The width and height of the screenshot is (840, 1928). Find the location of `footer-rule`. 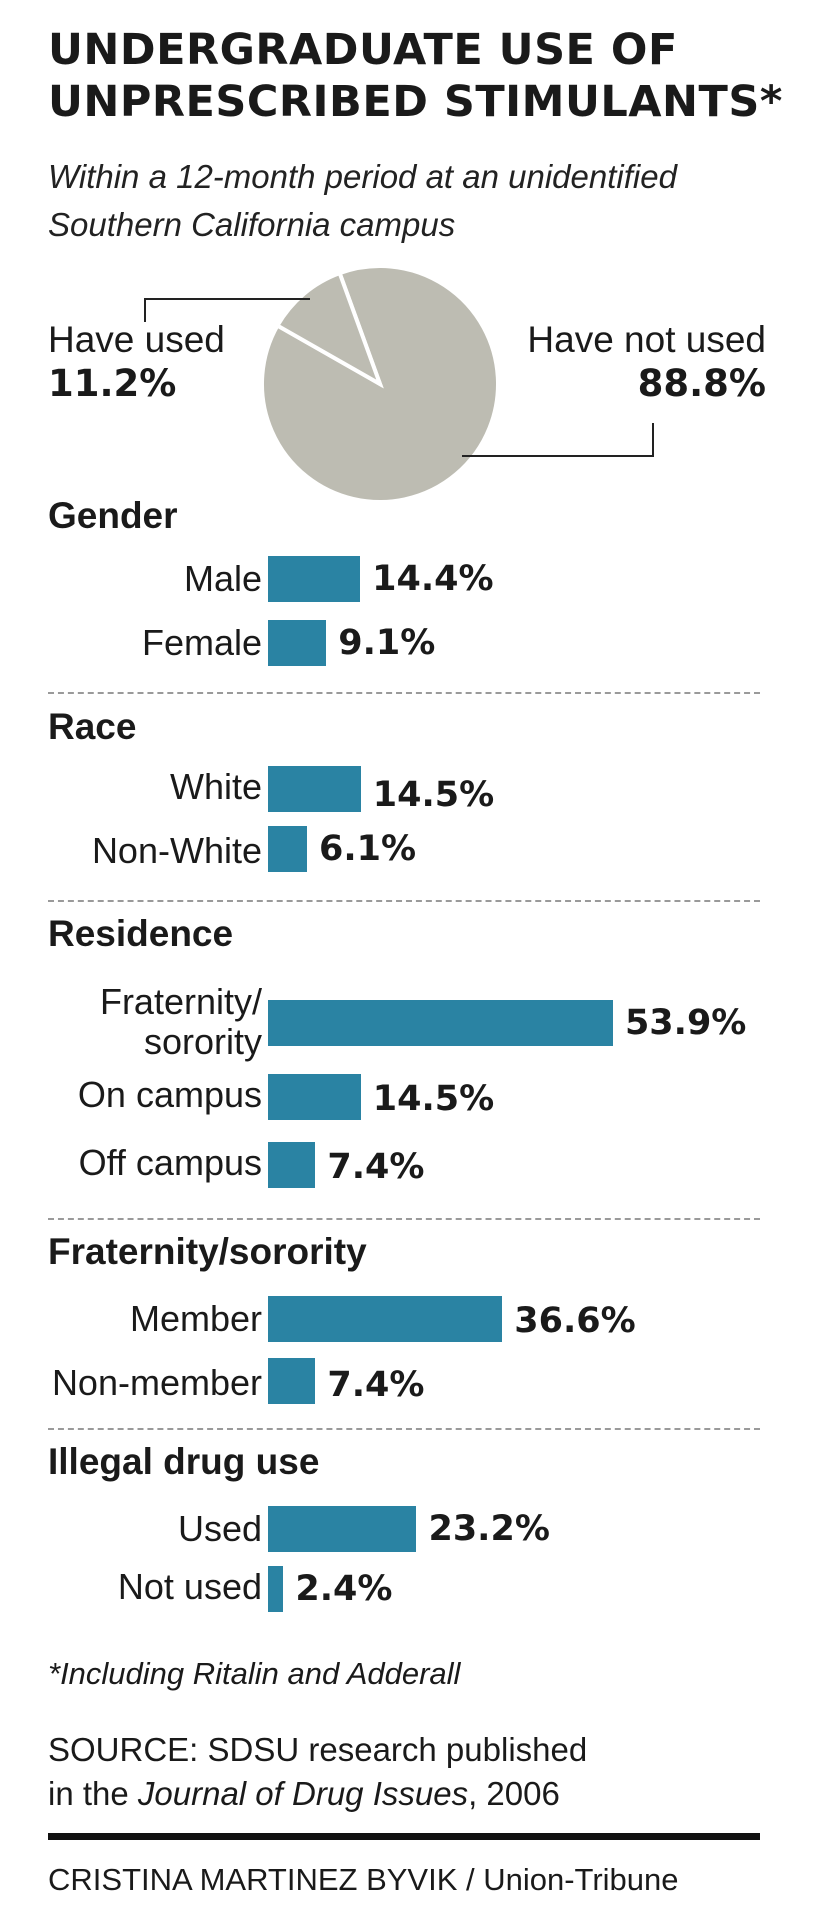

footer-rule is located at coordinates (404, 1836).